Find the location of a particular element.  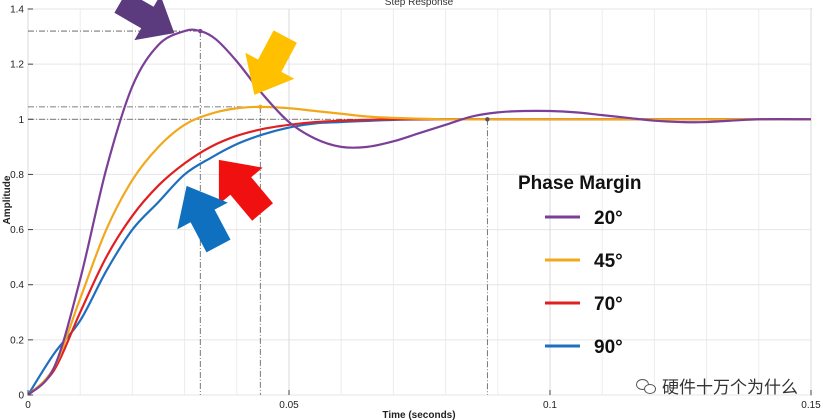

x-tick-label: 0 is located at coordinates (28, 405).